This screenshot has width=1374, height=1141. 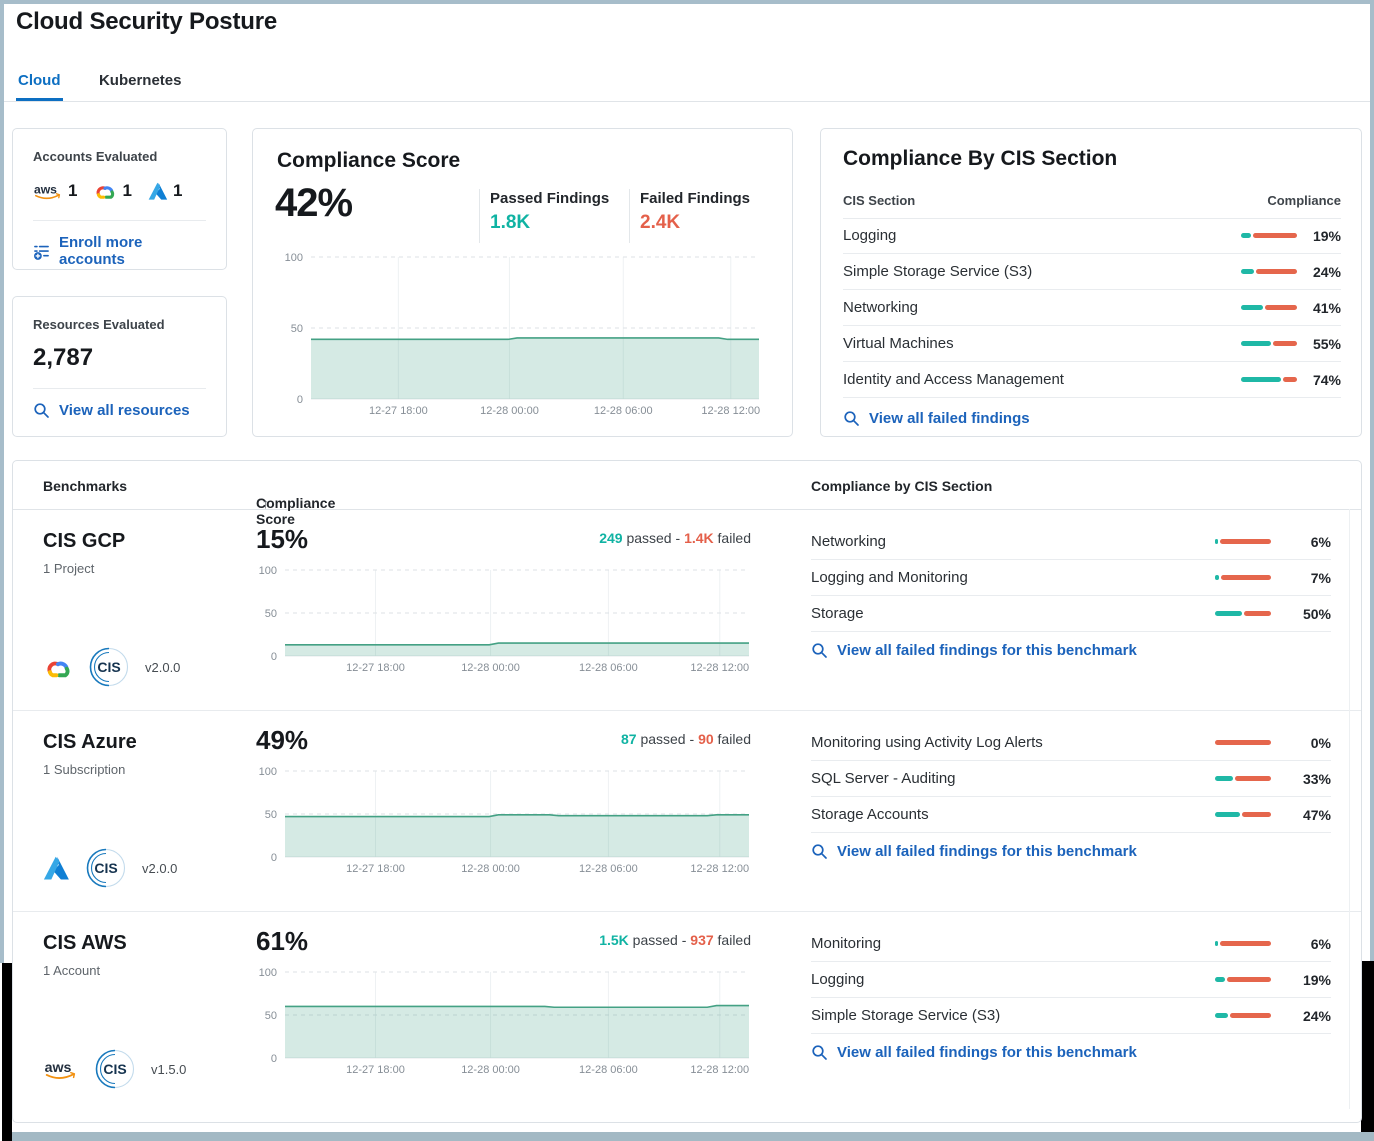 I want to click on gcp-account-count: 1, so click(x=112, y=191).